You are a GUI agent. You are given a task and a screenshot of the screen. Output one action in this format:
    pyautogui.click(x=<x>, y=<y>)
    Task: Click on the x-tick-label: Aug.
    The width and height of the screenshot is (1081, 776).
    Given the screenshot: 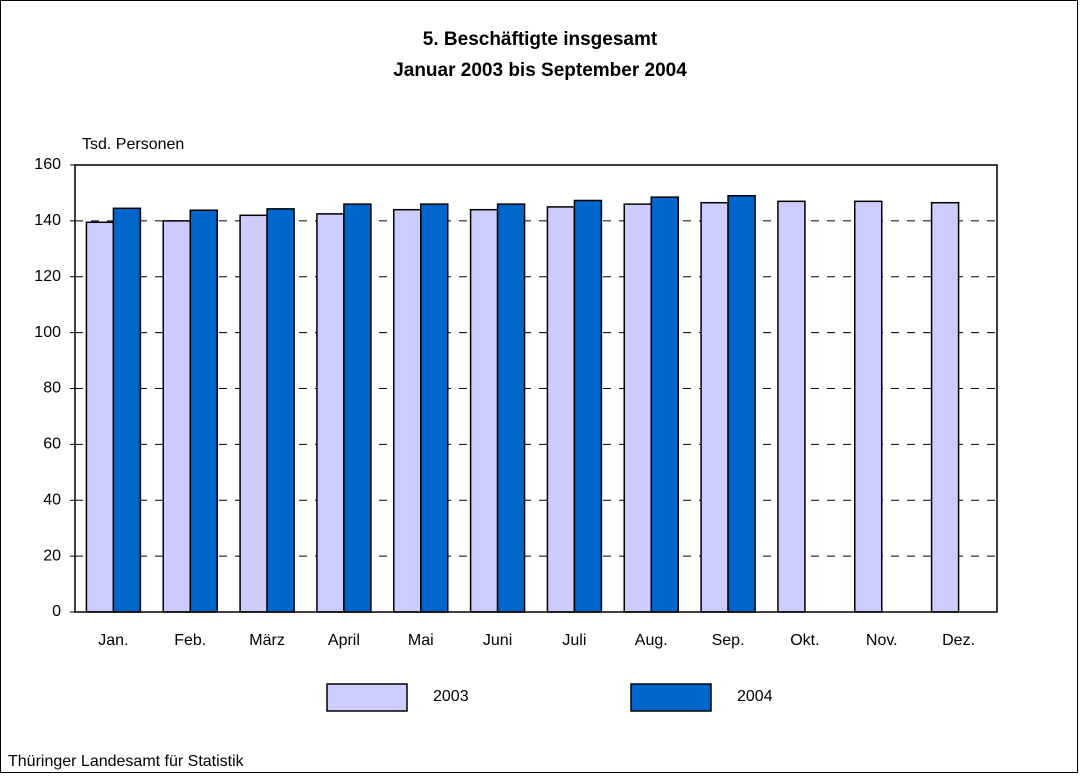 What is the action you would take?
    pyautogui.click(x=651, y=640)
    